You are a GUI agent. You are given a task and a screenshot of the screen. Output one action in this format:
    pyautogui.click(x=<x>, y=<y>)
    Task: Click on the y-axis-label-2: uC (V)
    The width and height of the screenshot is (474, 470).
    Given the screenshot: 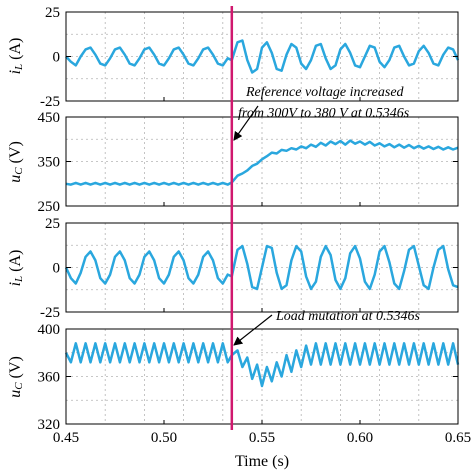 What is the action you would take?
    pyautogui.click(x=16, y=162)
    